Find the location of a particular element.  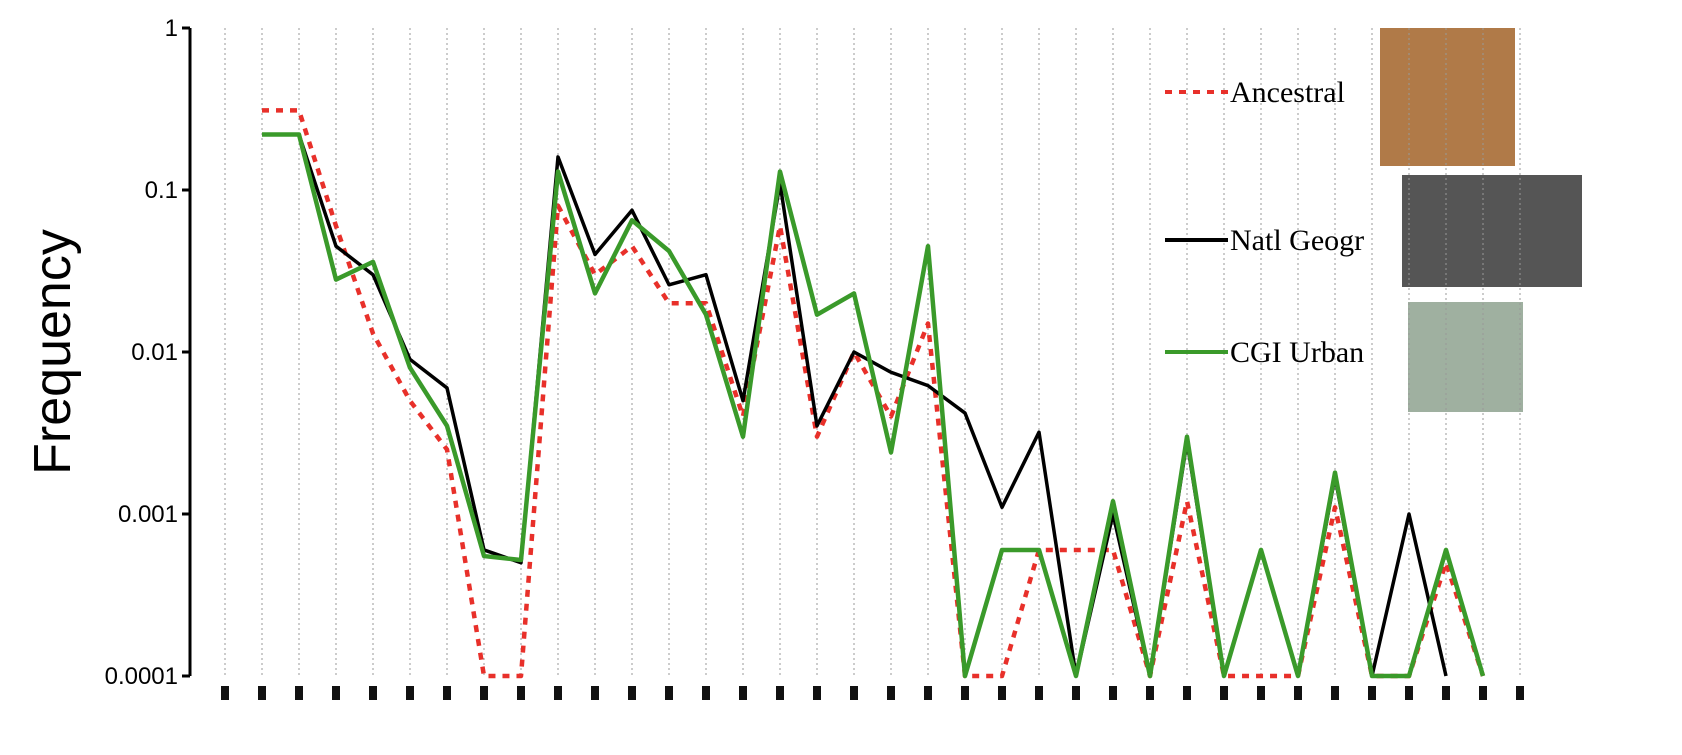

legend-label: Ancestral is located at coordinates (1287, 92).